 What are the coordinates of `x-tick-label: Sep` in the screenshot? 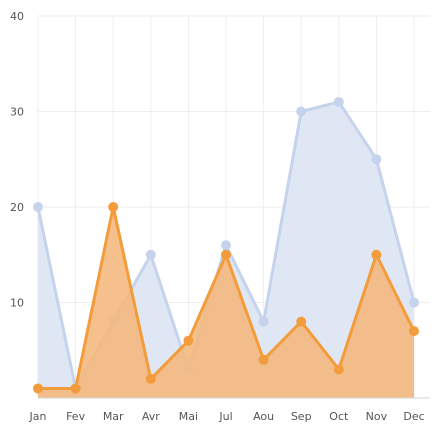 It's located at (301, 416).